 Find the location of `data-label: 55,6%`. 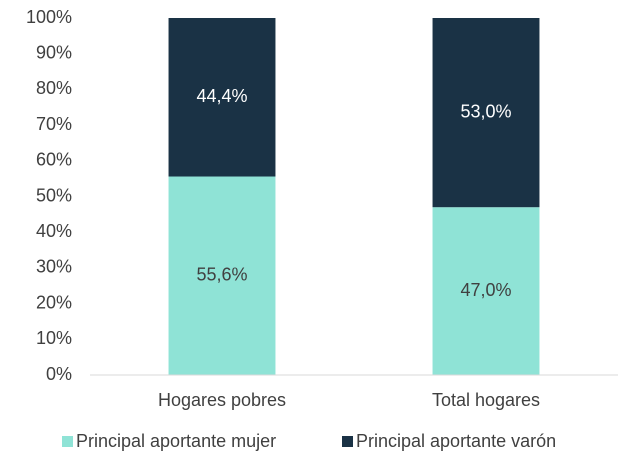

data-label: 55,6% is located at coordinates (221, 275).